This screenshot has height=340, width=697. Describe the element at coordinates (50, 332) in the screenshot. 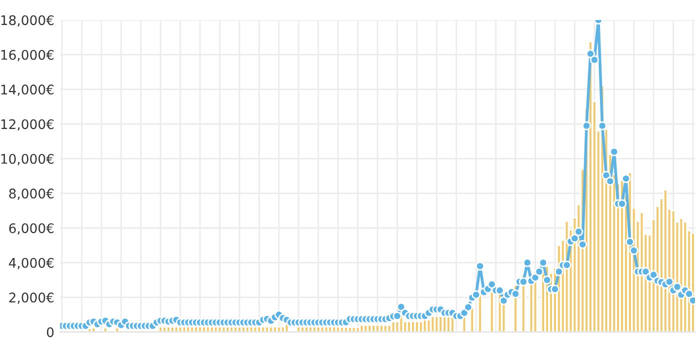

I see `y-tick-label: 0` at that location.